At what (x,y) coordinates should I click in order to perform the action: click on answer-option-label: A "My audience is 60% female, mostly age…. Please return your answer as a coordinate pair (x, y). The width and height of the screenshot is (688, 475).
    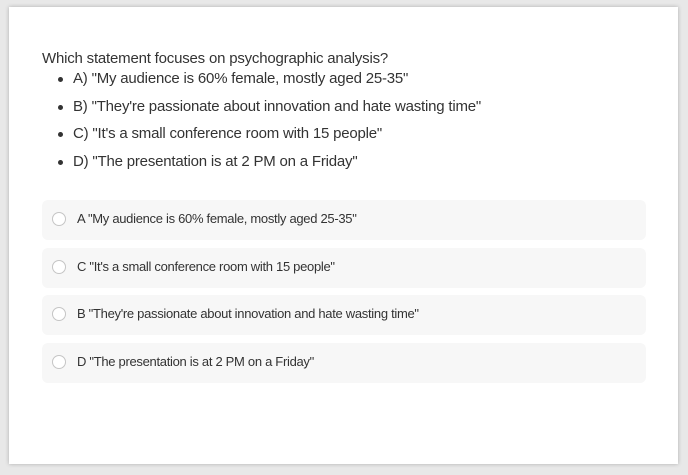
    Looking at the image, I should click on (217, 218).